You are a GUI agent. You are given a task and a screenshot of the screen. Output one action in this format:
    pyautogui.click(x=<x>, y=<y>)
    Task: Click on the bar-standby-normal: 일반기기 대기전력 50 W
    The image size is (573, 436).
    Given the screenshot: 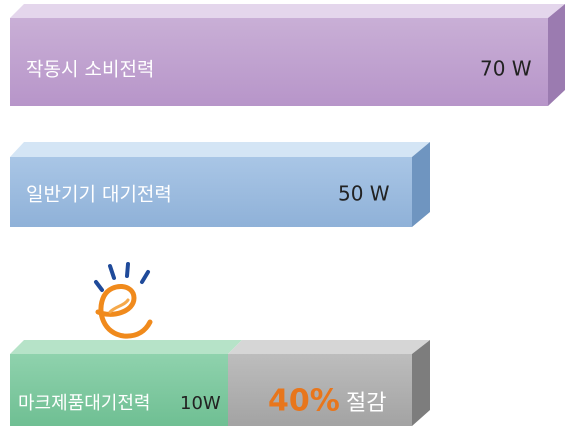 What is the action you would take?
    pyautogui.click(x=220, y=184)
    